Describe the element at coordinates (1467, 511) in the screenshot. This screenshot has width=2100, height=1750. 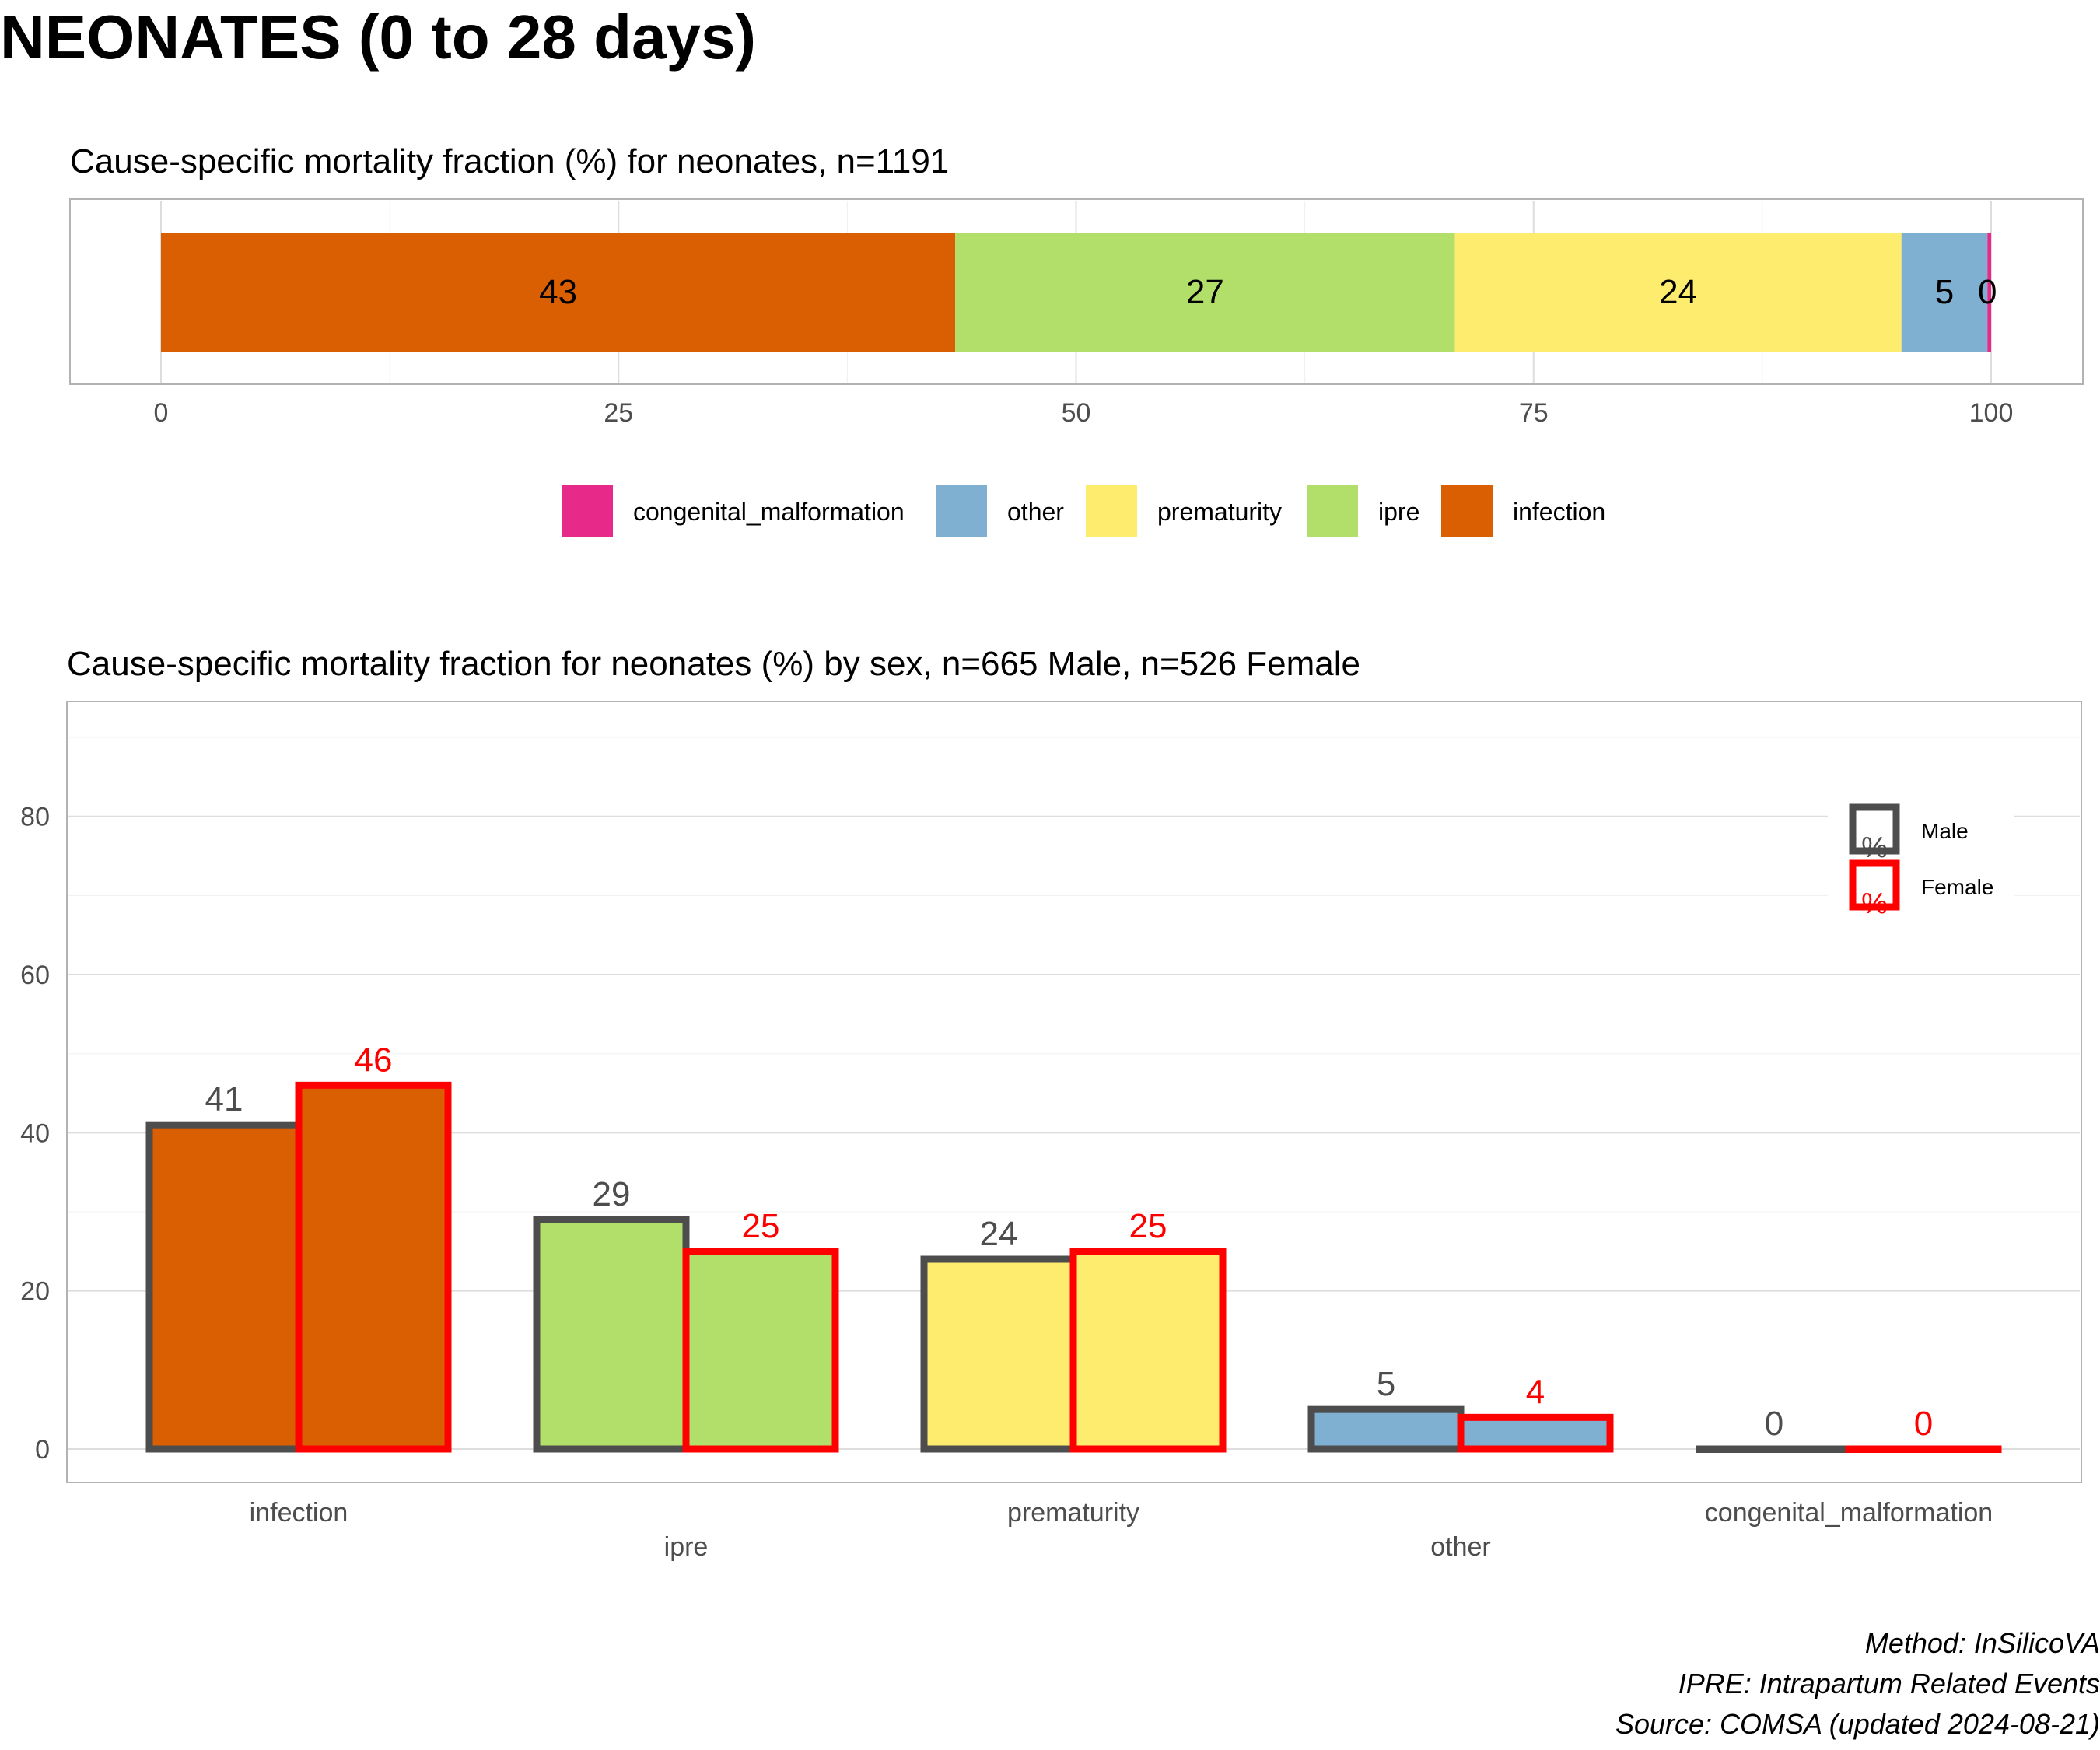
I see `chart1-legend-key-infection` at that location.